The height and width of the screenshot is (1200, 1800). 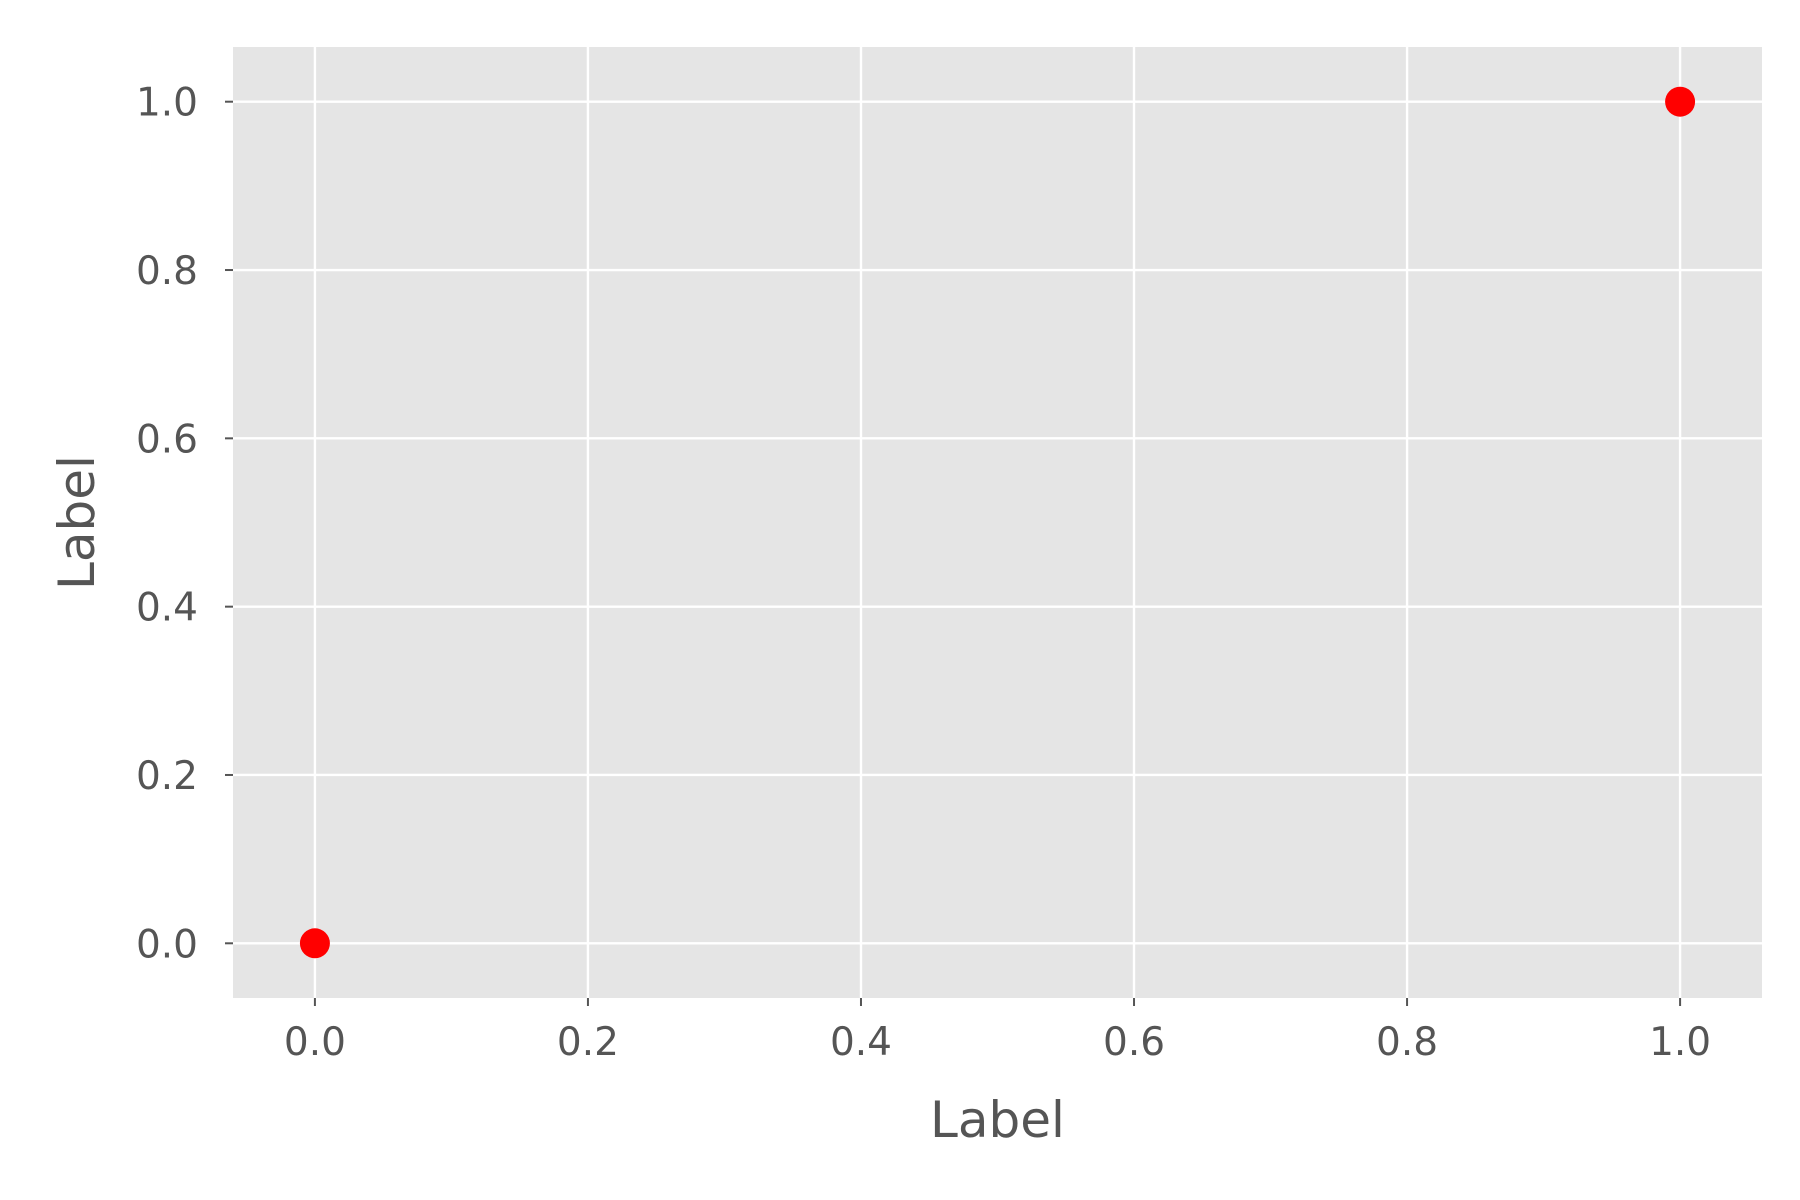 I want to click on x-tick-label: 0.0, so click(x=315, y=1042).